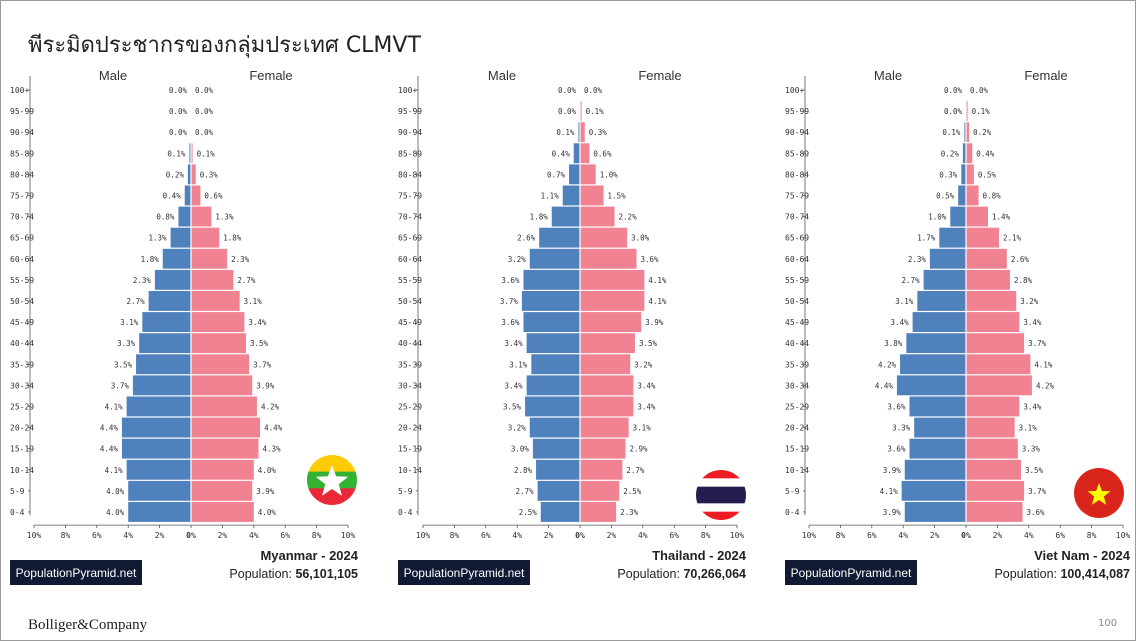  Describe the element at coordinates (797, 111) in the screenshot. I see `age-group-label: 95-99` at that location.